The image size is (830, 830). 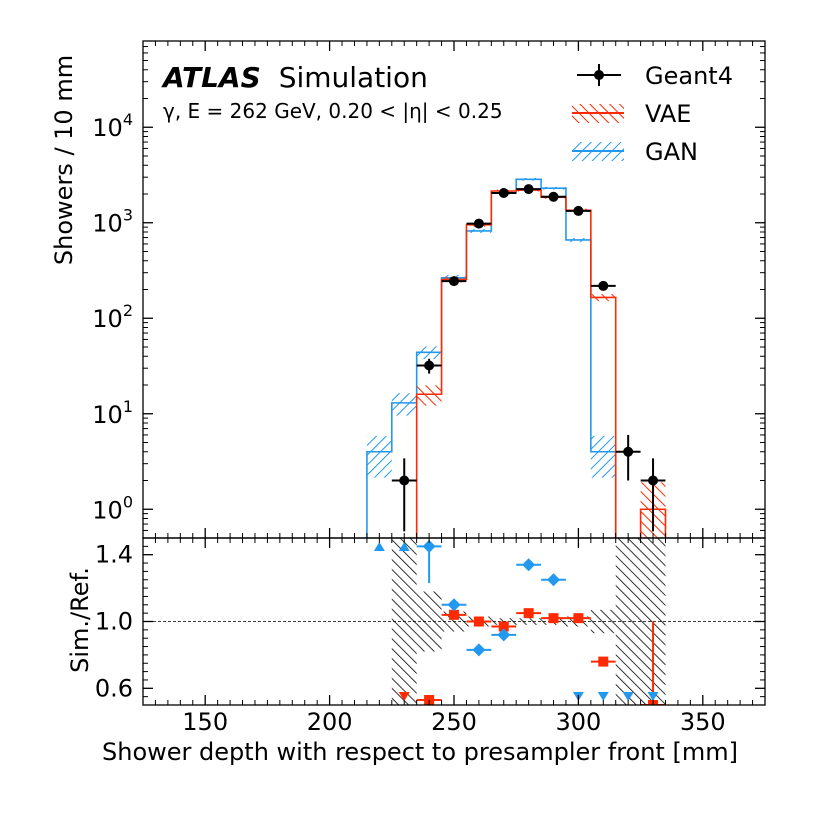 I want to click on ratio-y-tick-label: 1.0, so click(x=114, y=622).